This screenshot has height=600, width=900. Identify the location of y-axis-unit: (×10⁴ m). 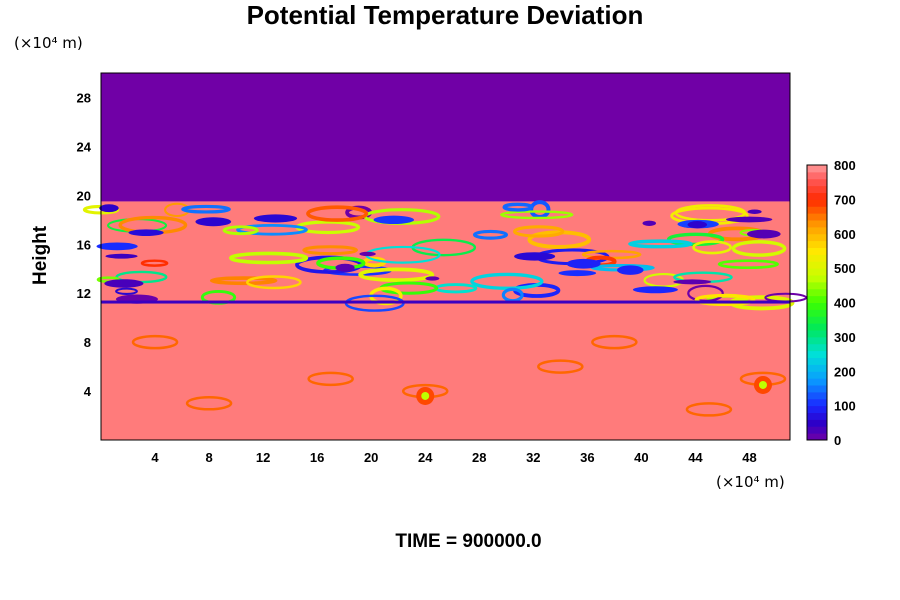
(48, 43).